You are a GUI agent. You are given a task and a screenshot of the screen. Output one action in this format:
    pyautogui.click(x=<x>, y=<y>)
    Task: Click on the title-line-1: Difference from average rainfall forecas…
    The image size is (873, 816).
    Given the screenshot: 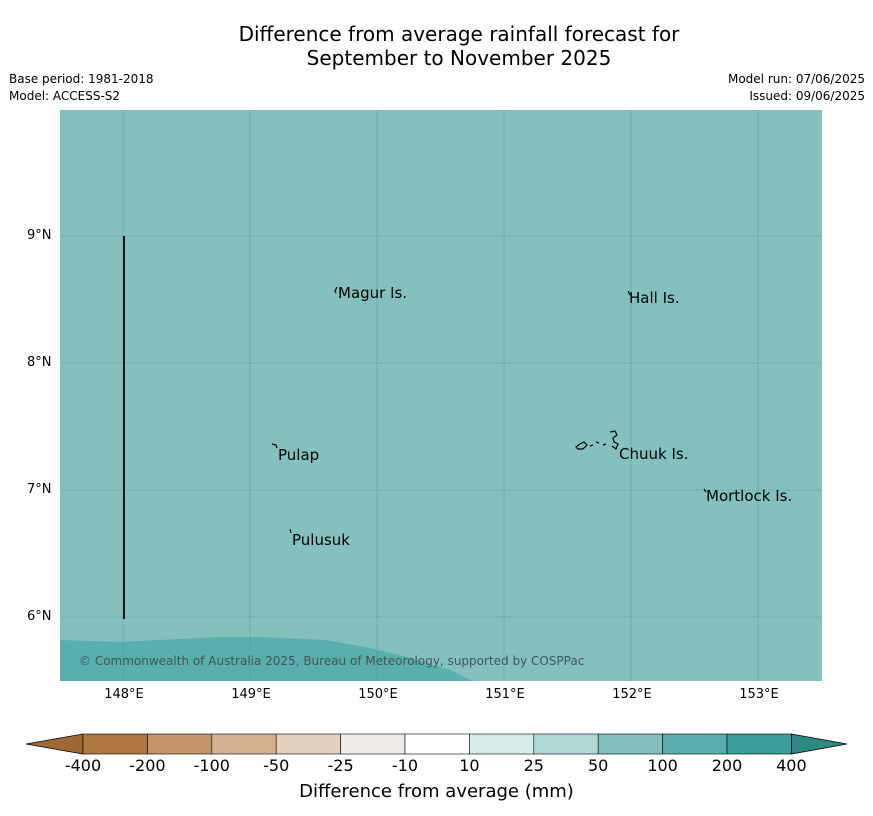 What is the action you would take?
    pyautogui.click(x=459, y=34)
    